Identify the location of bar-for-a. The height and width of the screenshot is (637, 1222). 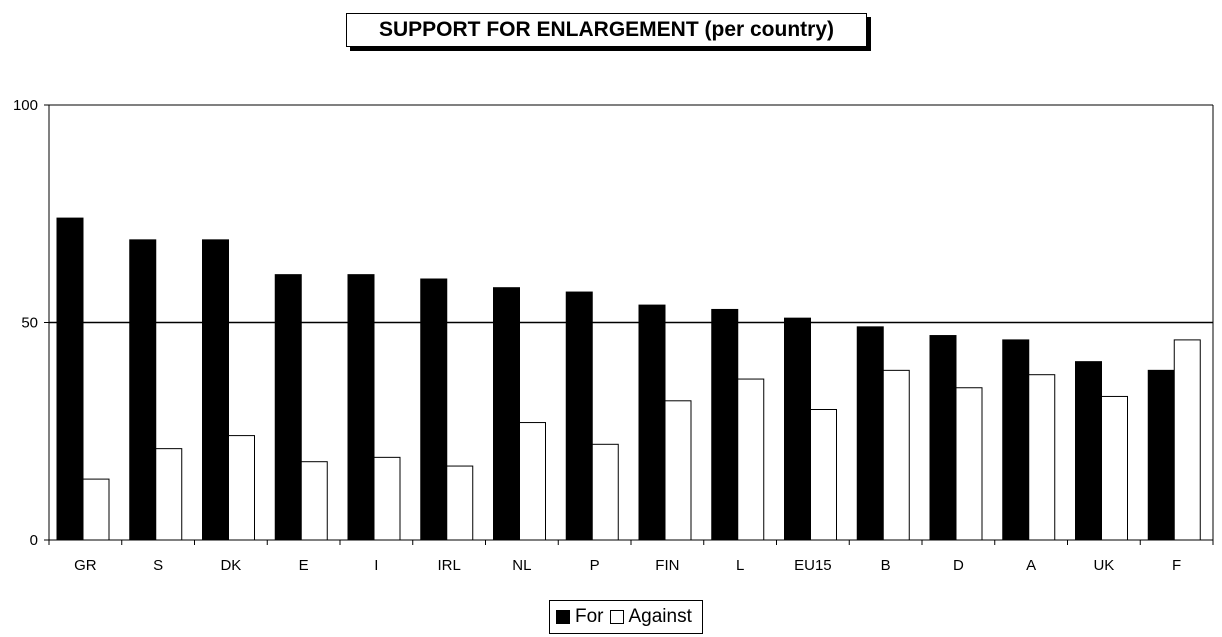
(1016, 440).